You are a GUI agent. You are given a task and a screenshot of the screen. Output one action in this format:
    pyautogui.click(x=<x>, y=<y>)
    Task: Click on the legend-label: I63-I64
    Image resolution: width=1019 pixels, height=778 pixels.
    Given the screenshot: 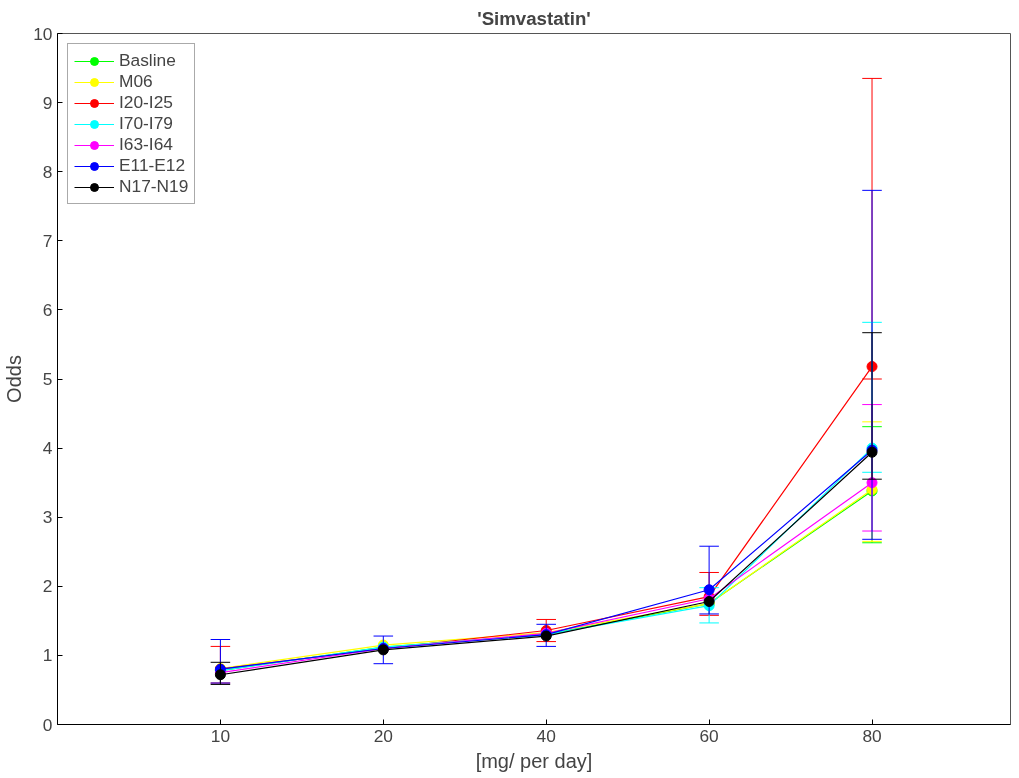 What is the action you would take?
    pyautogui.click(x=146, y=144)
    